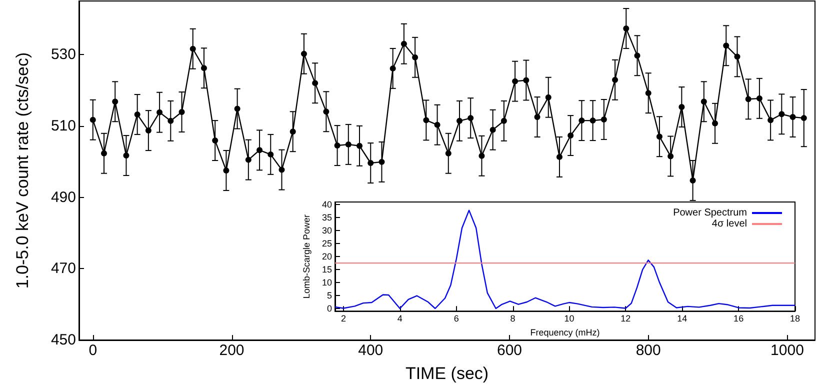 The height and width of the screenshot is (387, 822). Describe the element at coordinates (307, 256) in the screenshot. I see `y-axis-title: Lomb-Scargle Power` at that location.